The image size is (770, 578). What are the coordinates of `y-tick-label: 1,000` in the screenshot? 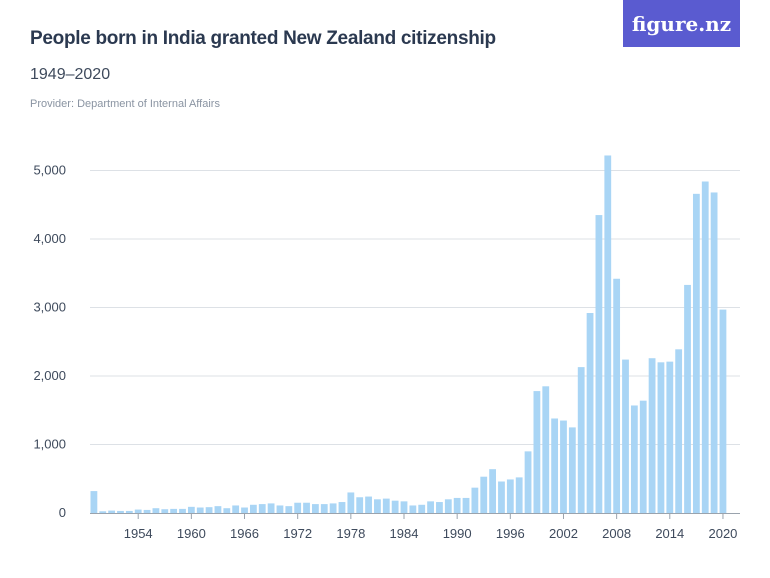 It's located at (49, 444).